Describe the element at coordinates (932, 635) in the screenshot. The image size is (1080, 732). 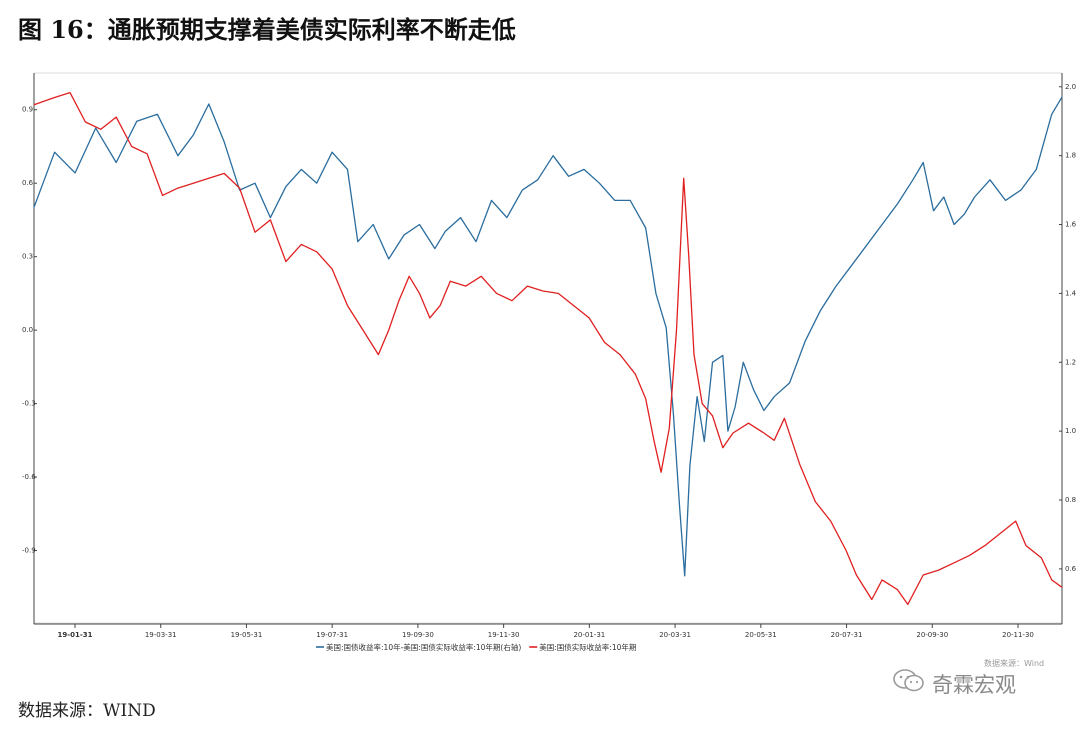
I see `x-tick-label: 20-09-30` at that location.